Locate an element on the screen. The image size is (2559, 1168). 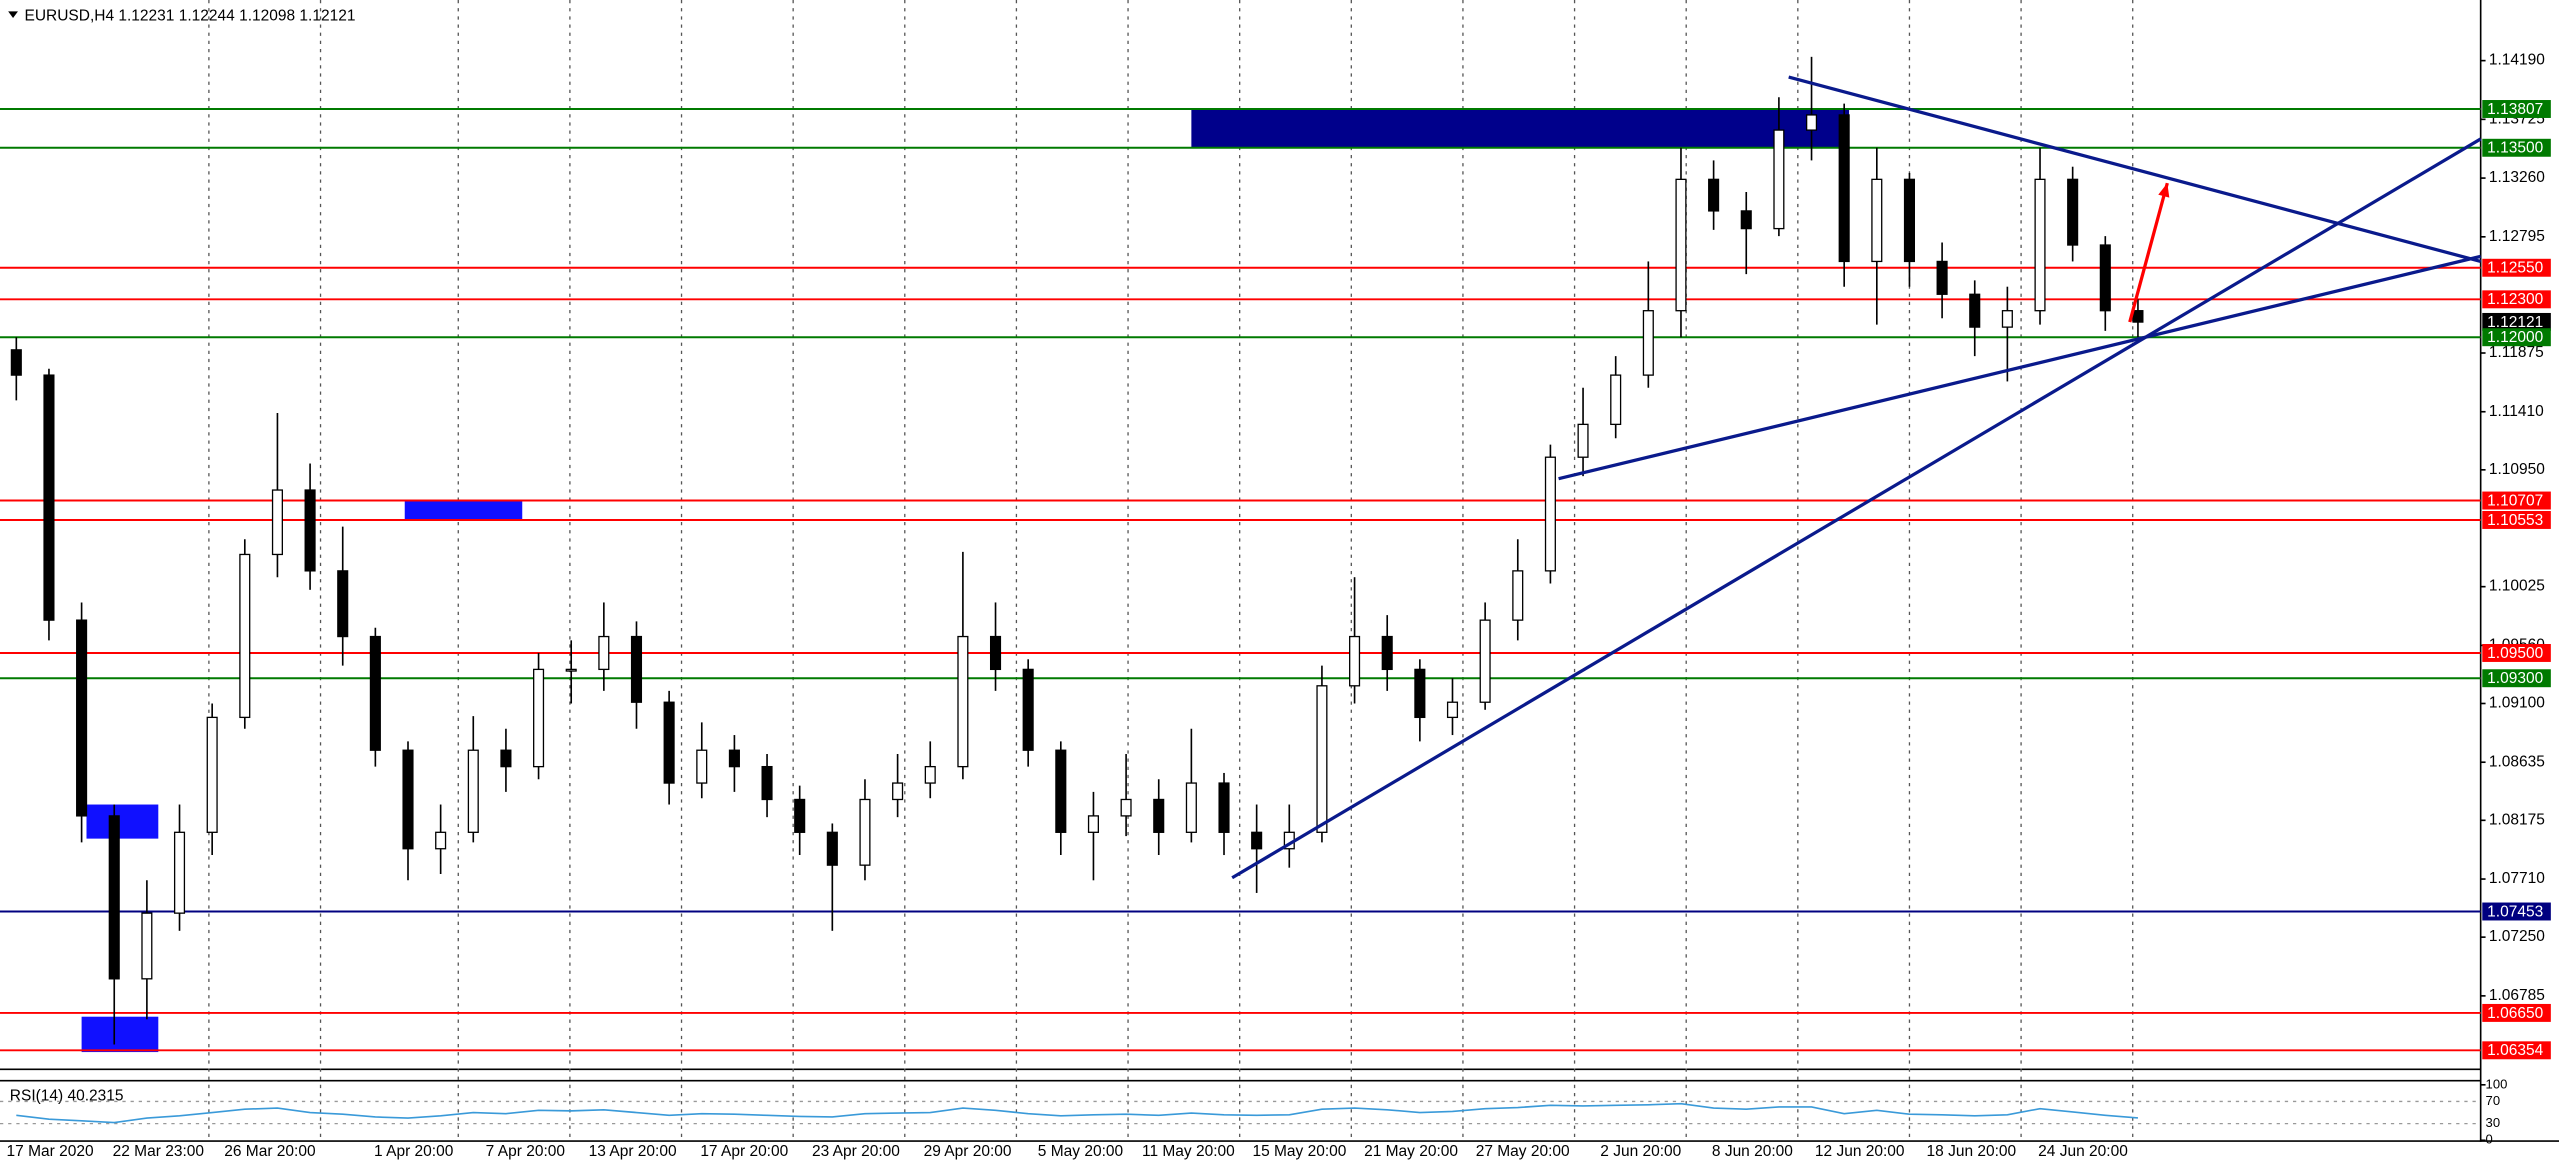
x-tick-label: 21 May 20:00 is located at coordinates (1411, 1151).